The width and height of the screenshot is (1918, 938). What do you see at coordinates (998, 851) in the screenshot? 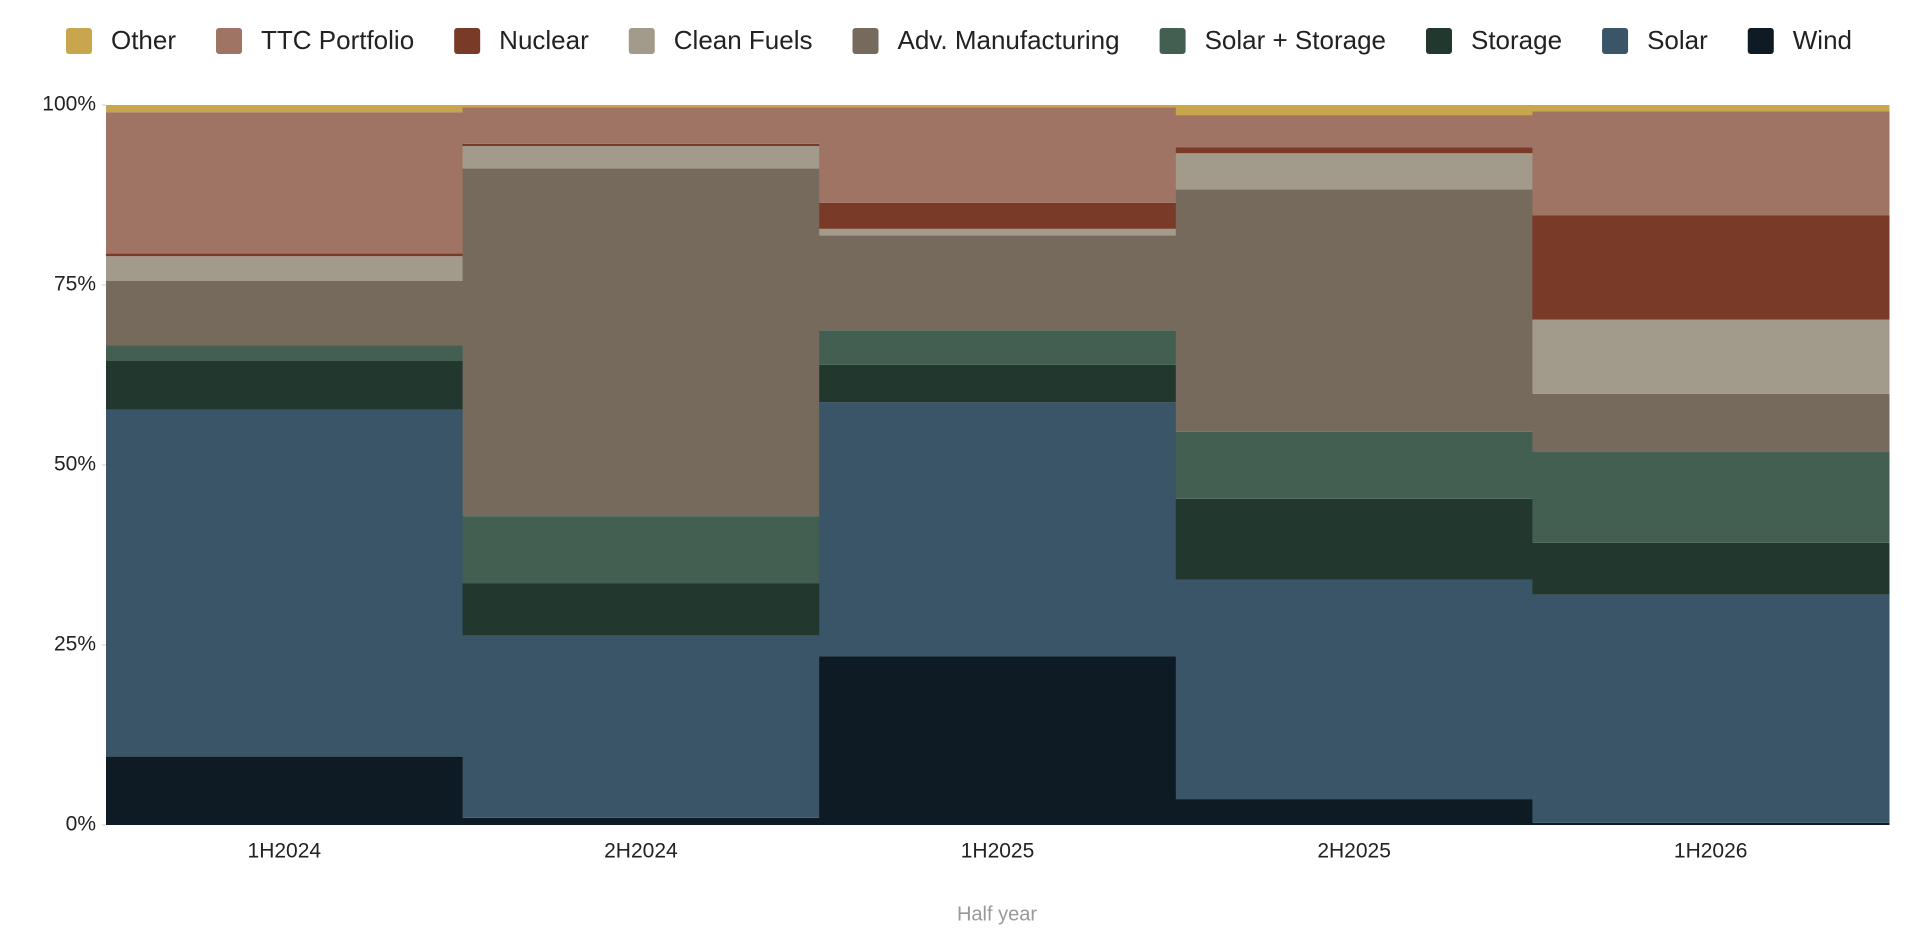
I see `x-tick-label: 1H2025` at bounding box center [998, 851].